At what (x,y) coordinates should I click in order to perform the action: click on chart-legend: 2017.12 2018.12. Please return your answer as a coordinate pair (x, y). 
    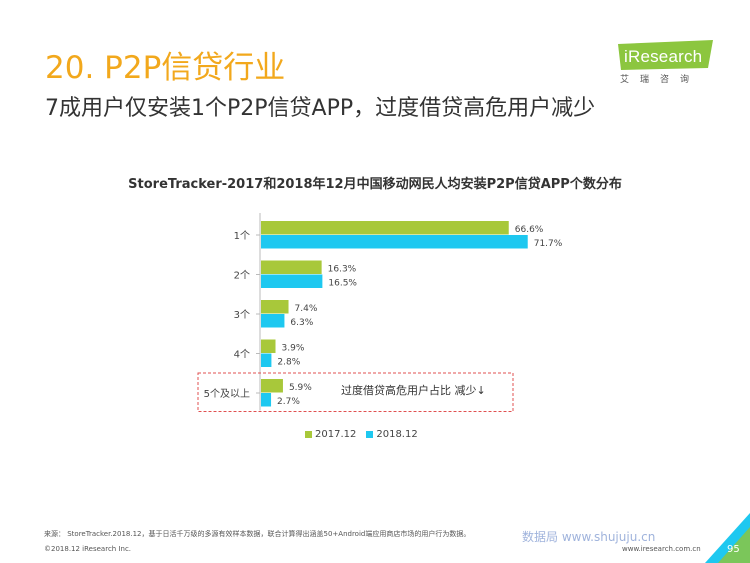
    Looking at the image, I should click on (361, 434).